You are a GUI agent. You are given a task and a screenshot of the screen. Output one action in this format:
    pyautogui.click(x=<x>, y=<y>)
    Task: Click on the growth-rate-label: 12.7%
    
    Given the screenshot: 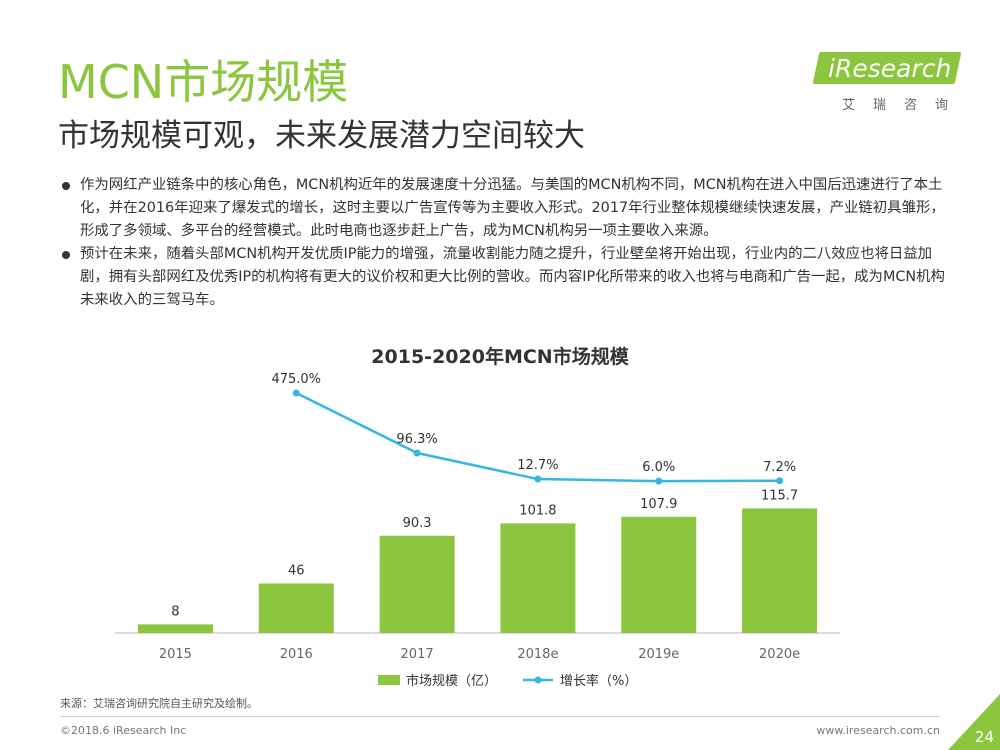 What is the action you would take?
    pyautogui.click(x=537, y=465)
    